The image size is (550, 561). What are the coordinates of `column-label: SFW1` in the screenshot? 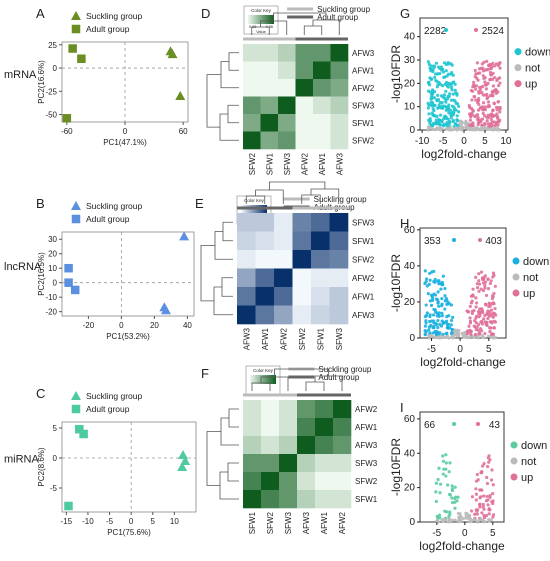 It's located at (269, 163).